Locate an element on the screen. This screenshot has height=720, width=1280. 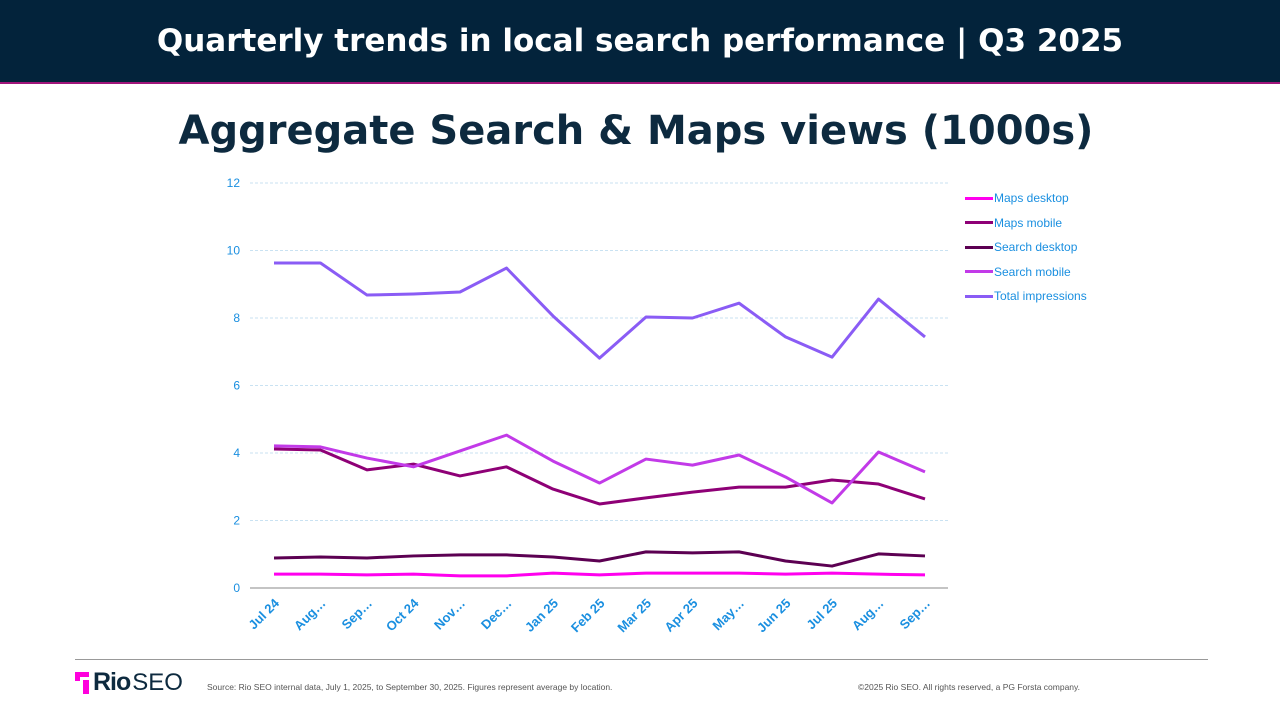
x-tick-label: Mar 25 is located at coordinates (634, 616).